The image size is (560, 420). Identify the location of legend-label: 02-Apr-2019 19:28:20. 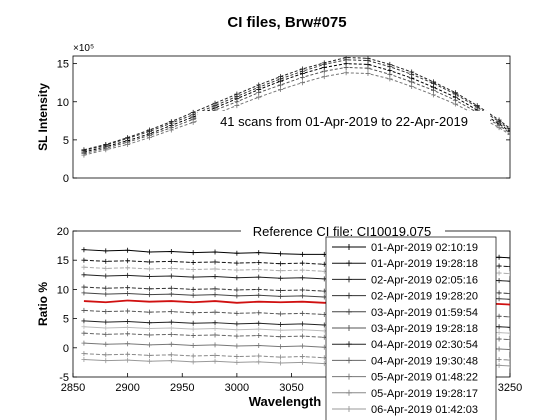
(424, 297).